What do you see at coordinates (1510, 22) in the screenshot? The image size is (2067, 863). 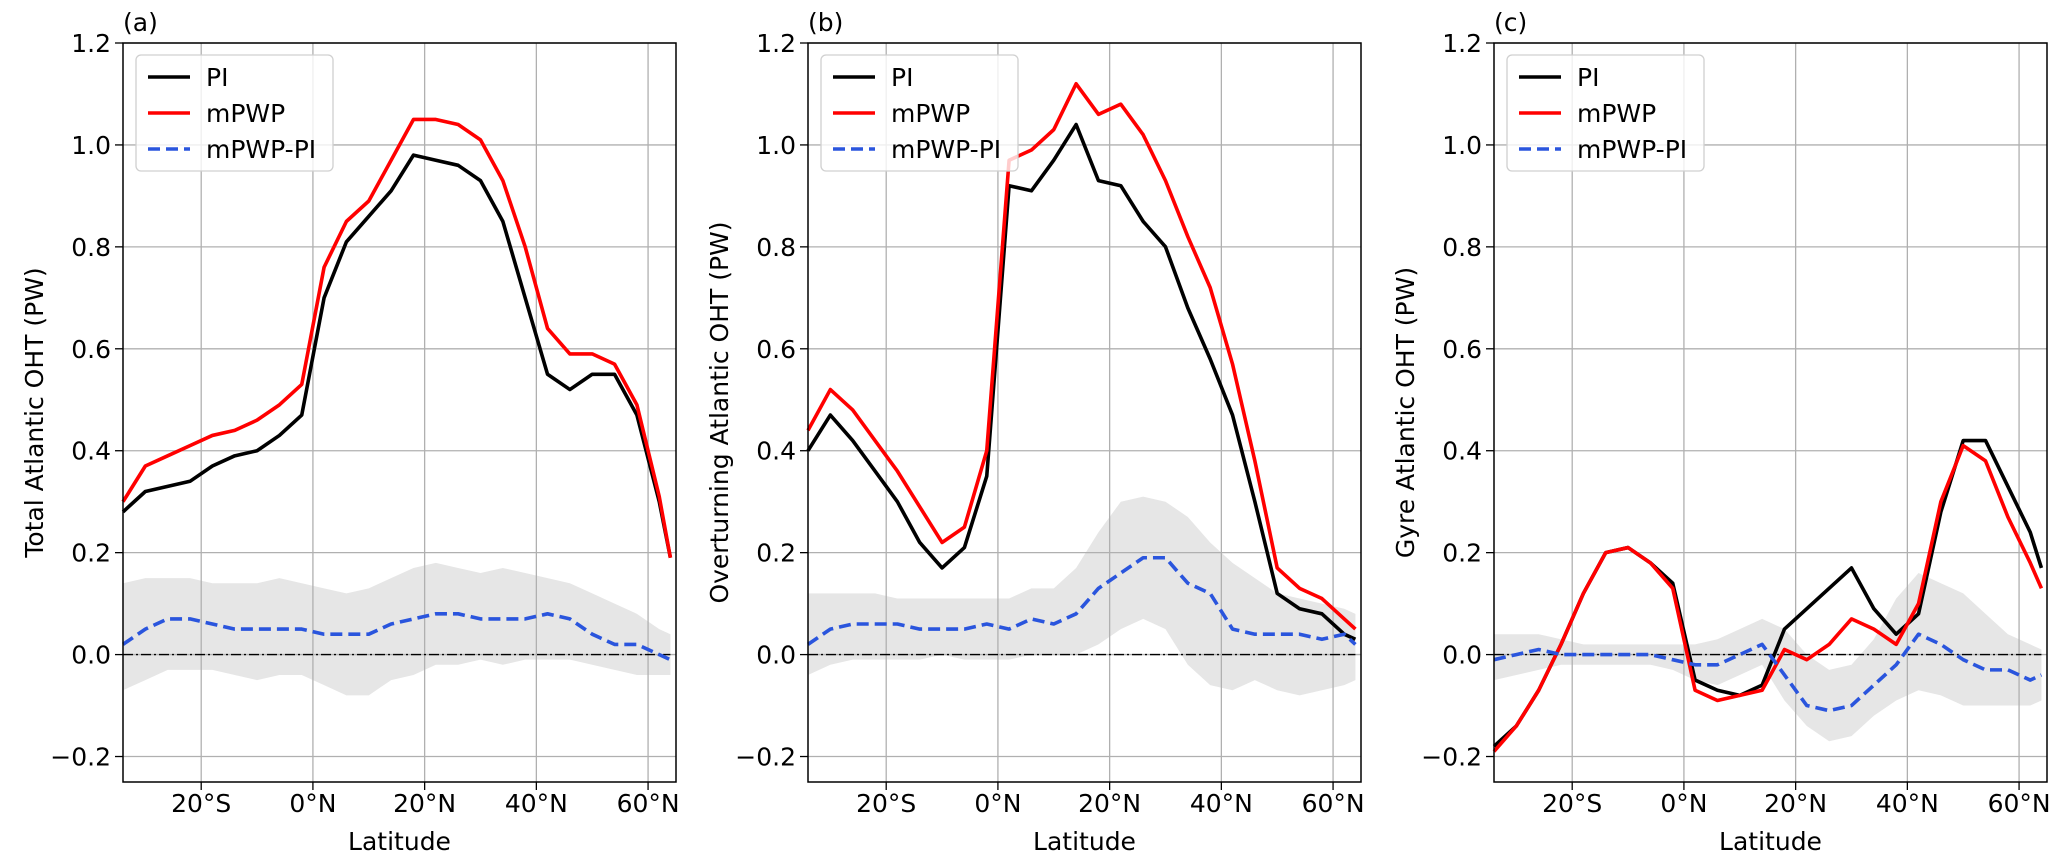 I see `panel-title: (c)` at bounding box center [1510, 22].